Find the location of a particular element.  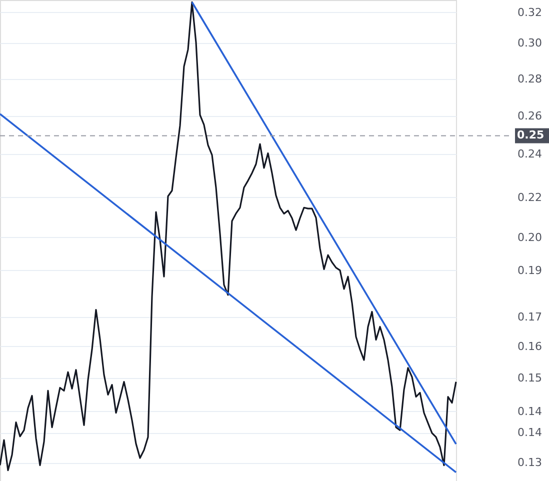

y-tick-label: 0.17 is located at coordinates (530, 317).